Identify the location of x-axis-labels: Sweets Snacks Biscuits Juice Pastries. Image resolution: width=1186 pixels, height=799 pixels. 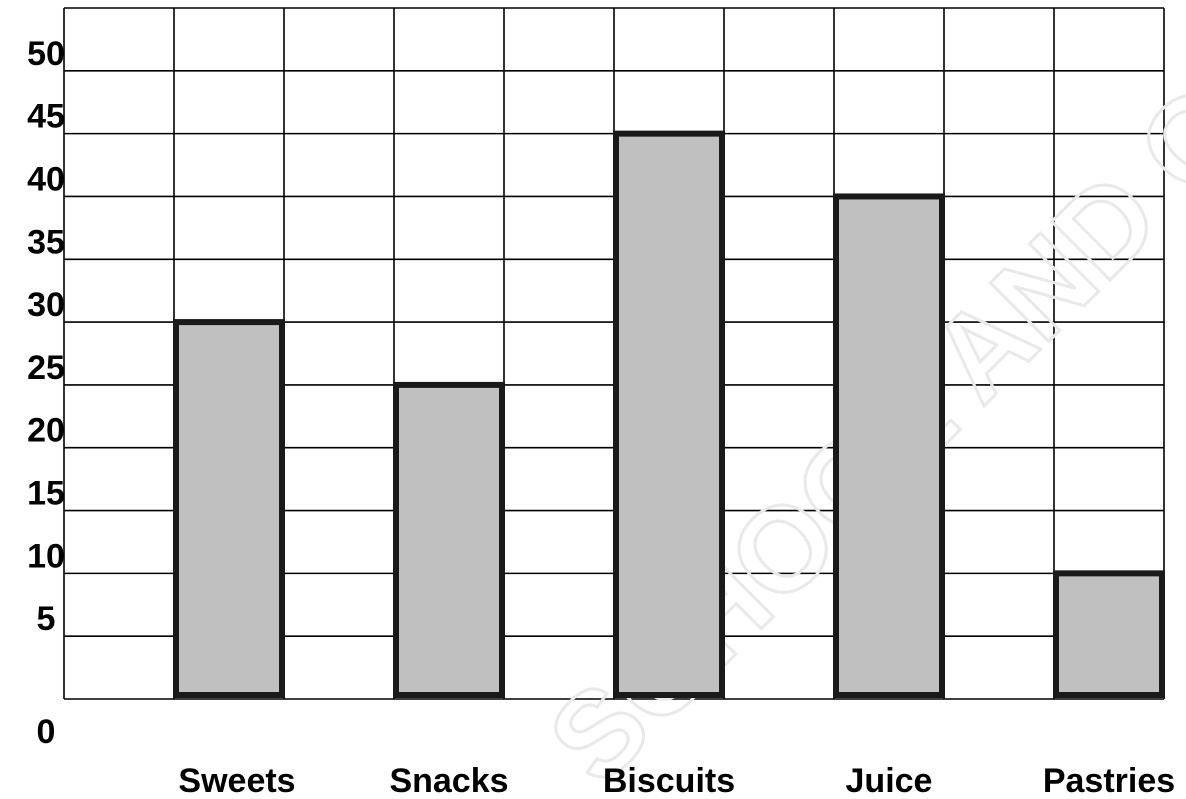
(676, 780).